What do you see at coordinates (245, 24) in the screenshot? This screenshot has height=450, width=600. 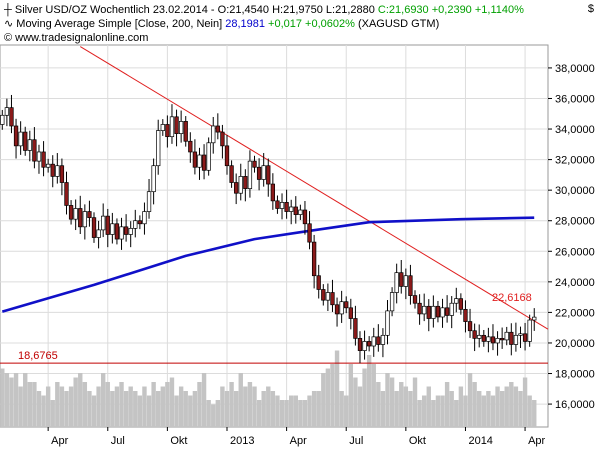 I see `indicator-value: 28,1981` at bounding box center [245, 24].